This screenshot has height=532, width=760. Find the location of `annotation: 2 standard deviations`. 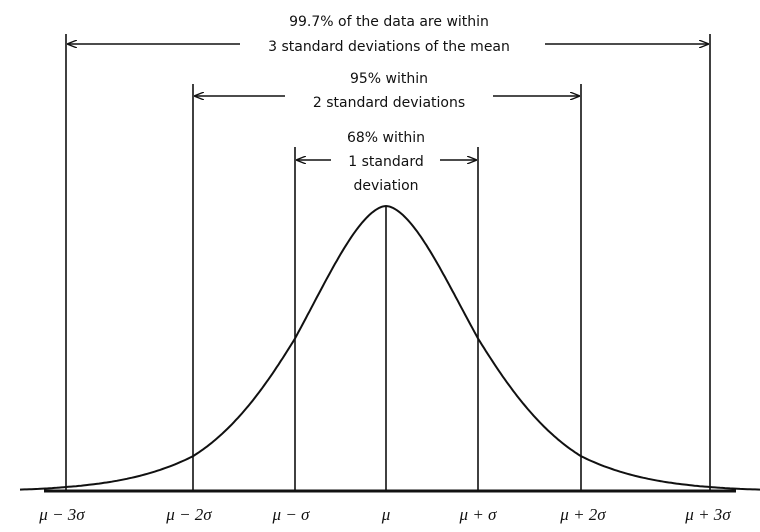

annotation: 2 standard deviations is located at coordinates (389, 103).